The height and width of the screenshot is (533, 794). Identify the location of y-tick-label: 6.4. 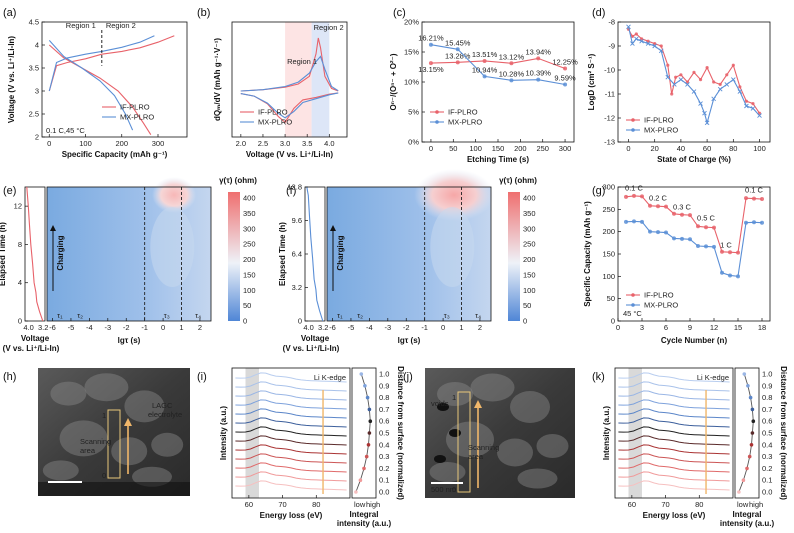
(297, 254).